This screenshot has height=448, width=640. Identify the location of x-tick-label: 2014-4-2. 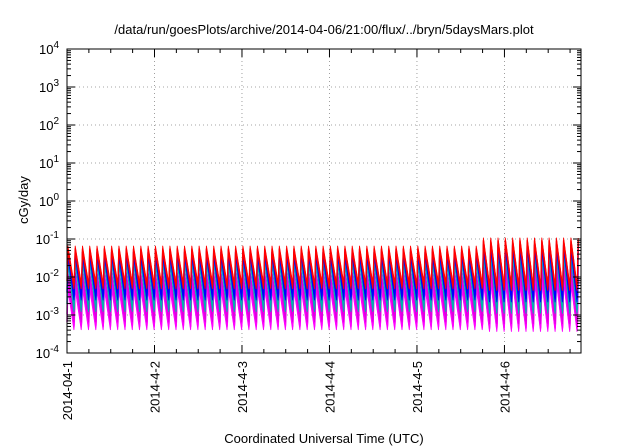
(154, 387).